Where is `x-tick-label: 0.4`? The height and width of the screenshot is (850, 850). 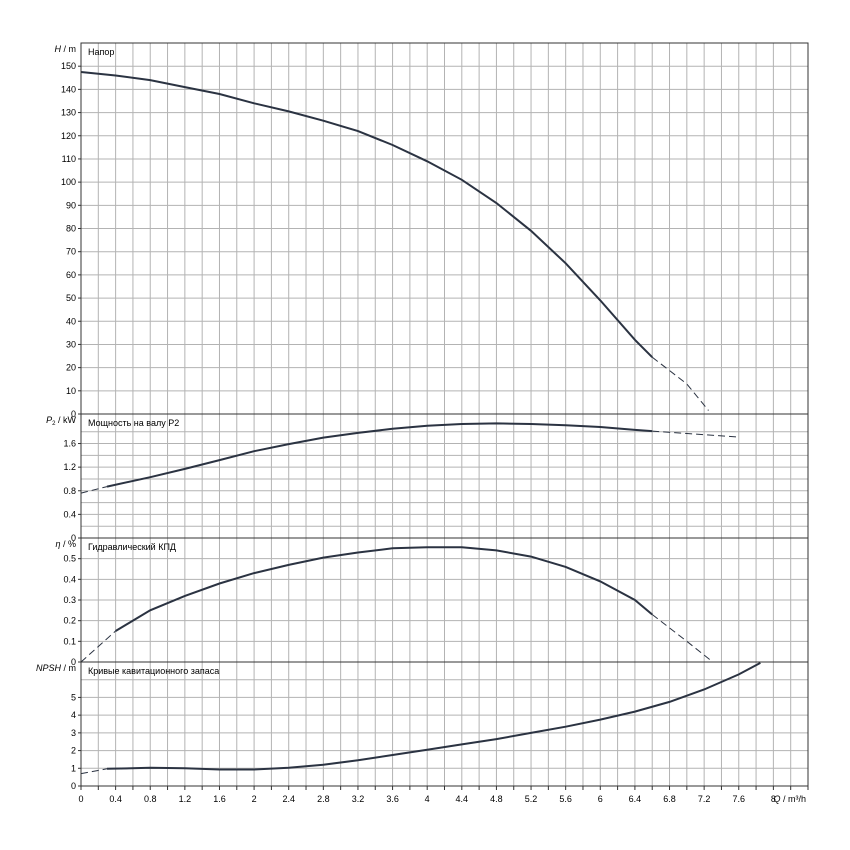 x-tick-label: 0.4 is located at coordinates (115, 799).